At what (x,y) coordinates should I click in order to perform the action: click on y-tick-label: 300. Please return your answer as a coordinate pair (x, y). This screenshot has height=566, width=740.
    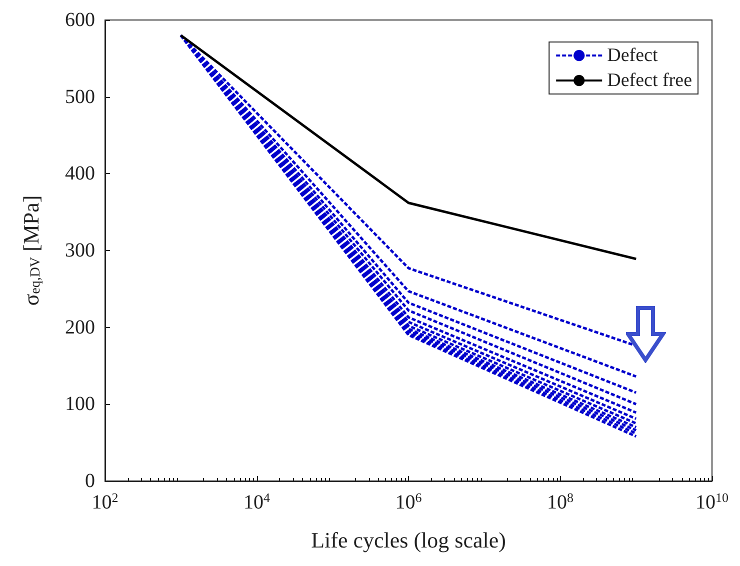
    Looking at the image, I should click on (80, 251).